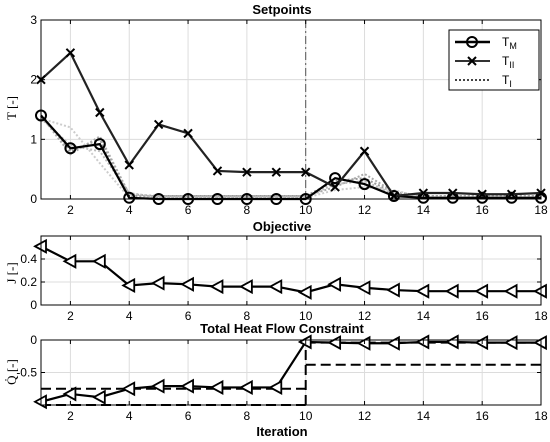 The image size is (550, 442). What do you see at coordinates (282, 226) in the screenshot?
I see `objective-title: Objective` at bounding box center [282, 226].